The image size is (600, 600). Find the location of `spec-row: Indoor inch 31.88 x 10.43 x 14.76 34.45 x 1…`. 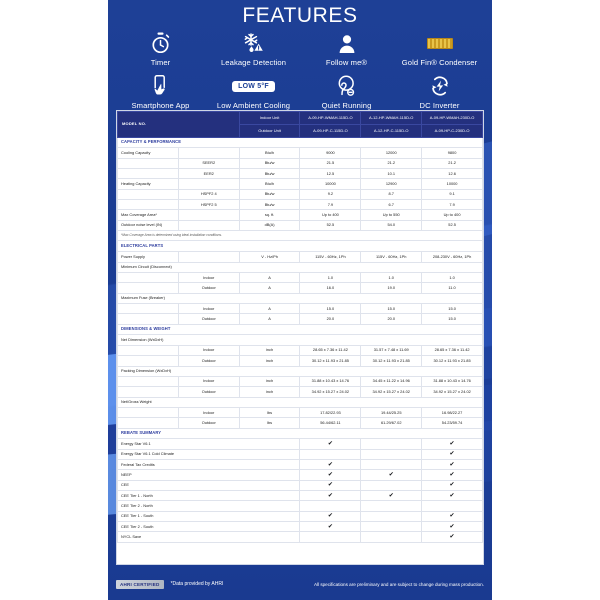

spec-row: Indoor inch 31.88 x 10.43 x 14.76 34.45 x 1… is located at coordinates (300, 381).